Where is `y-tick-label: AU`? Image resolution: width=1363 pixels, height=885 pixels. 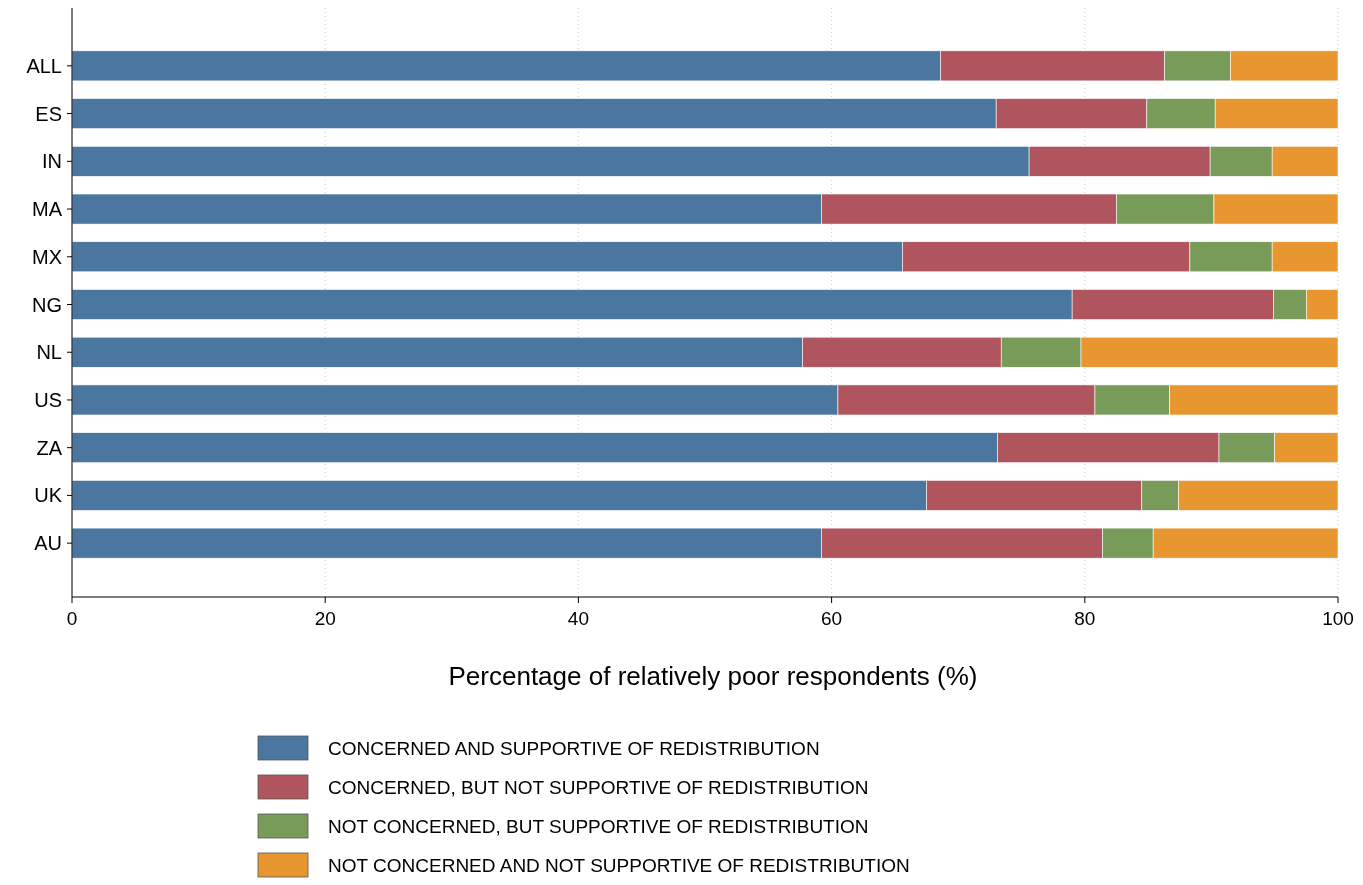
y-tick-label: AU is located at coordinates (48, 543).